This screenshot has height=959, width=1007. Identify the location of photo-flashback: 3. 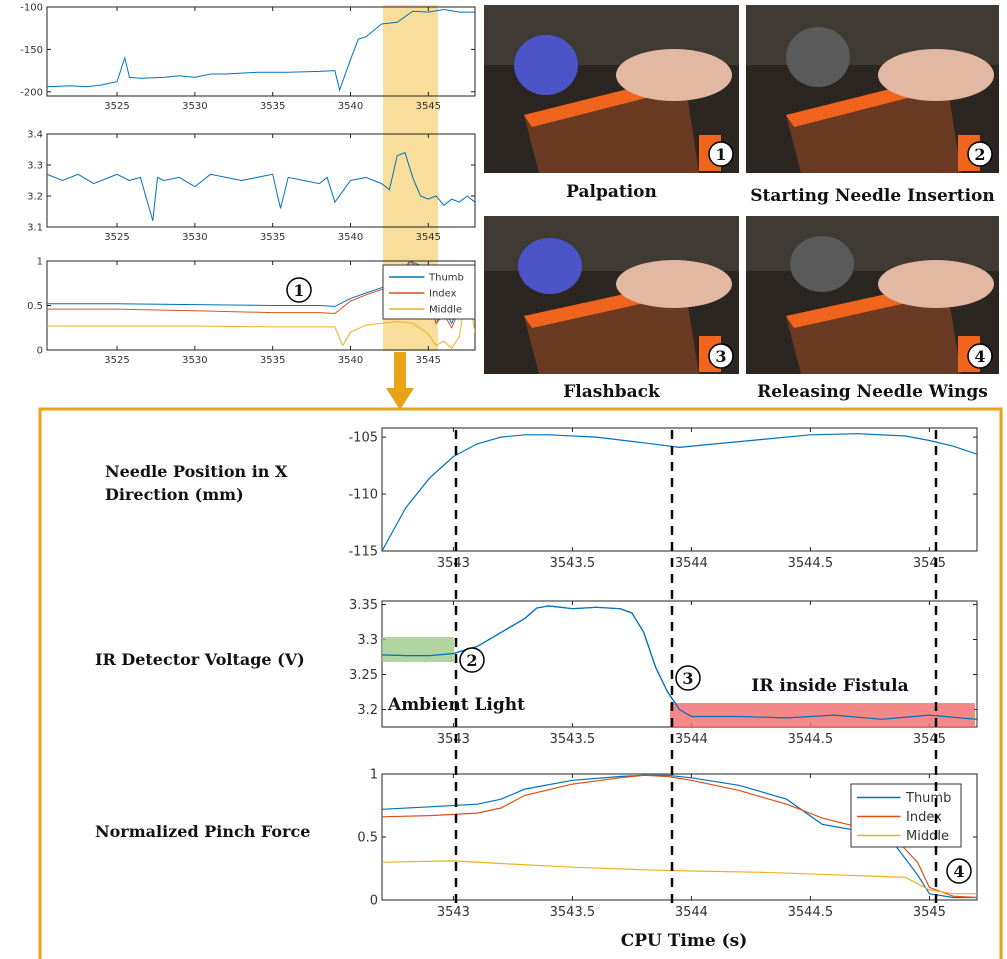
(611, 295).